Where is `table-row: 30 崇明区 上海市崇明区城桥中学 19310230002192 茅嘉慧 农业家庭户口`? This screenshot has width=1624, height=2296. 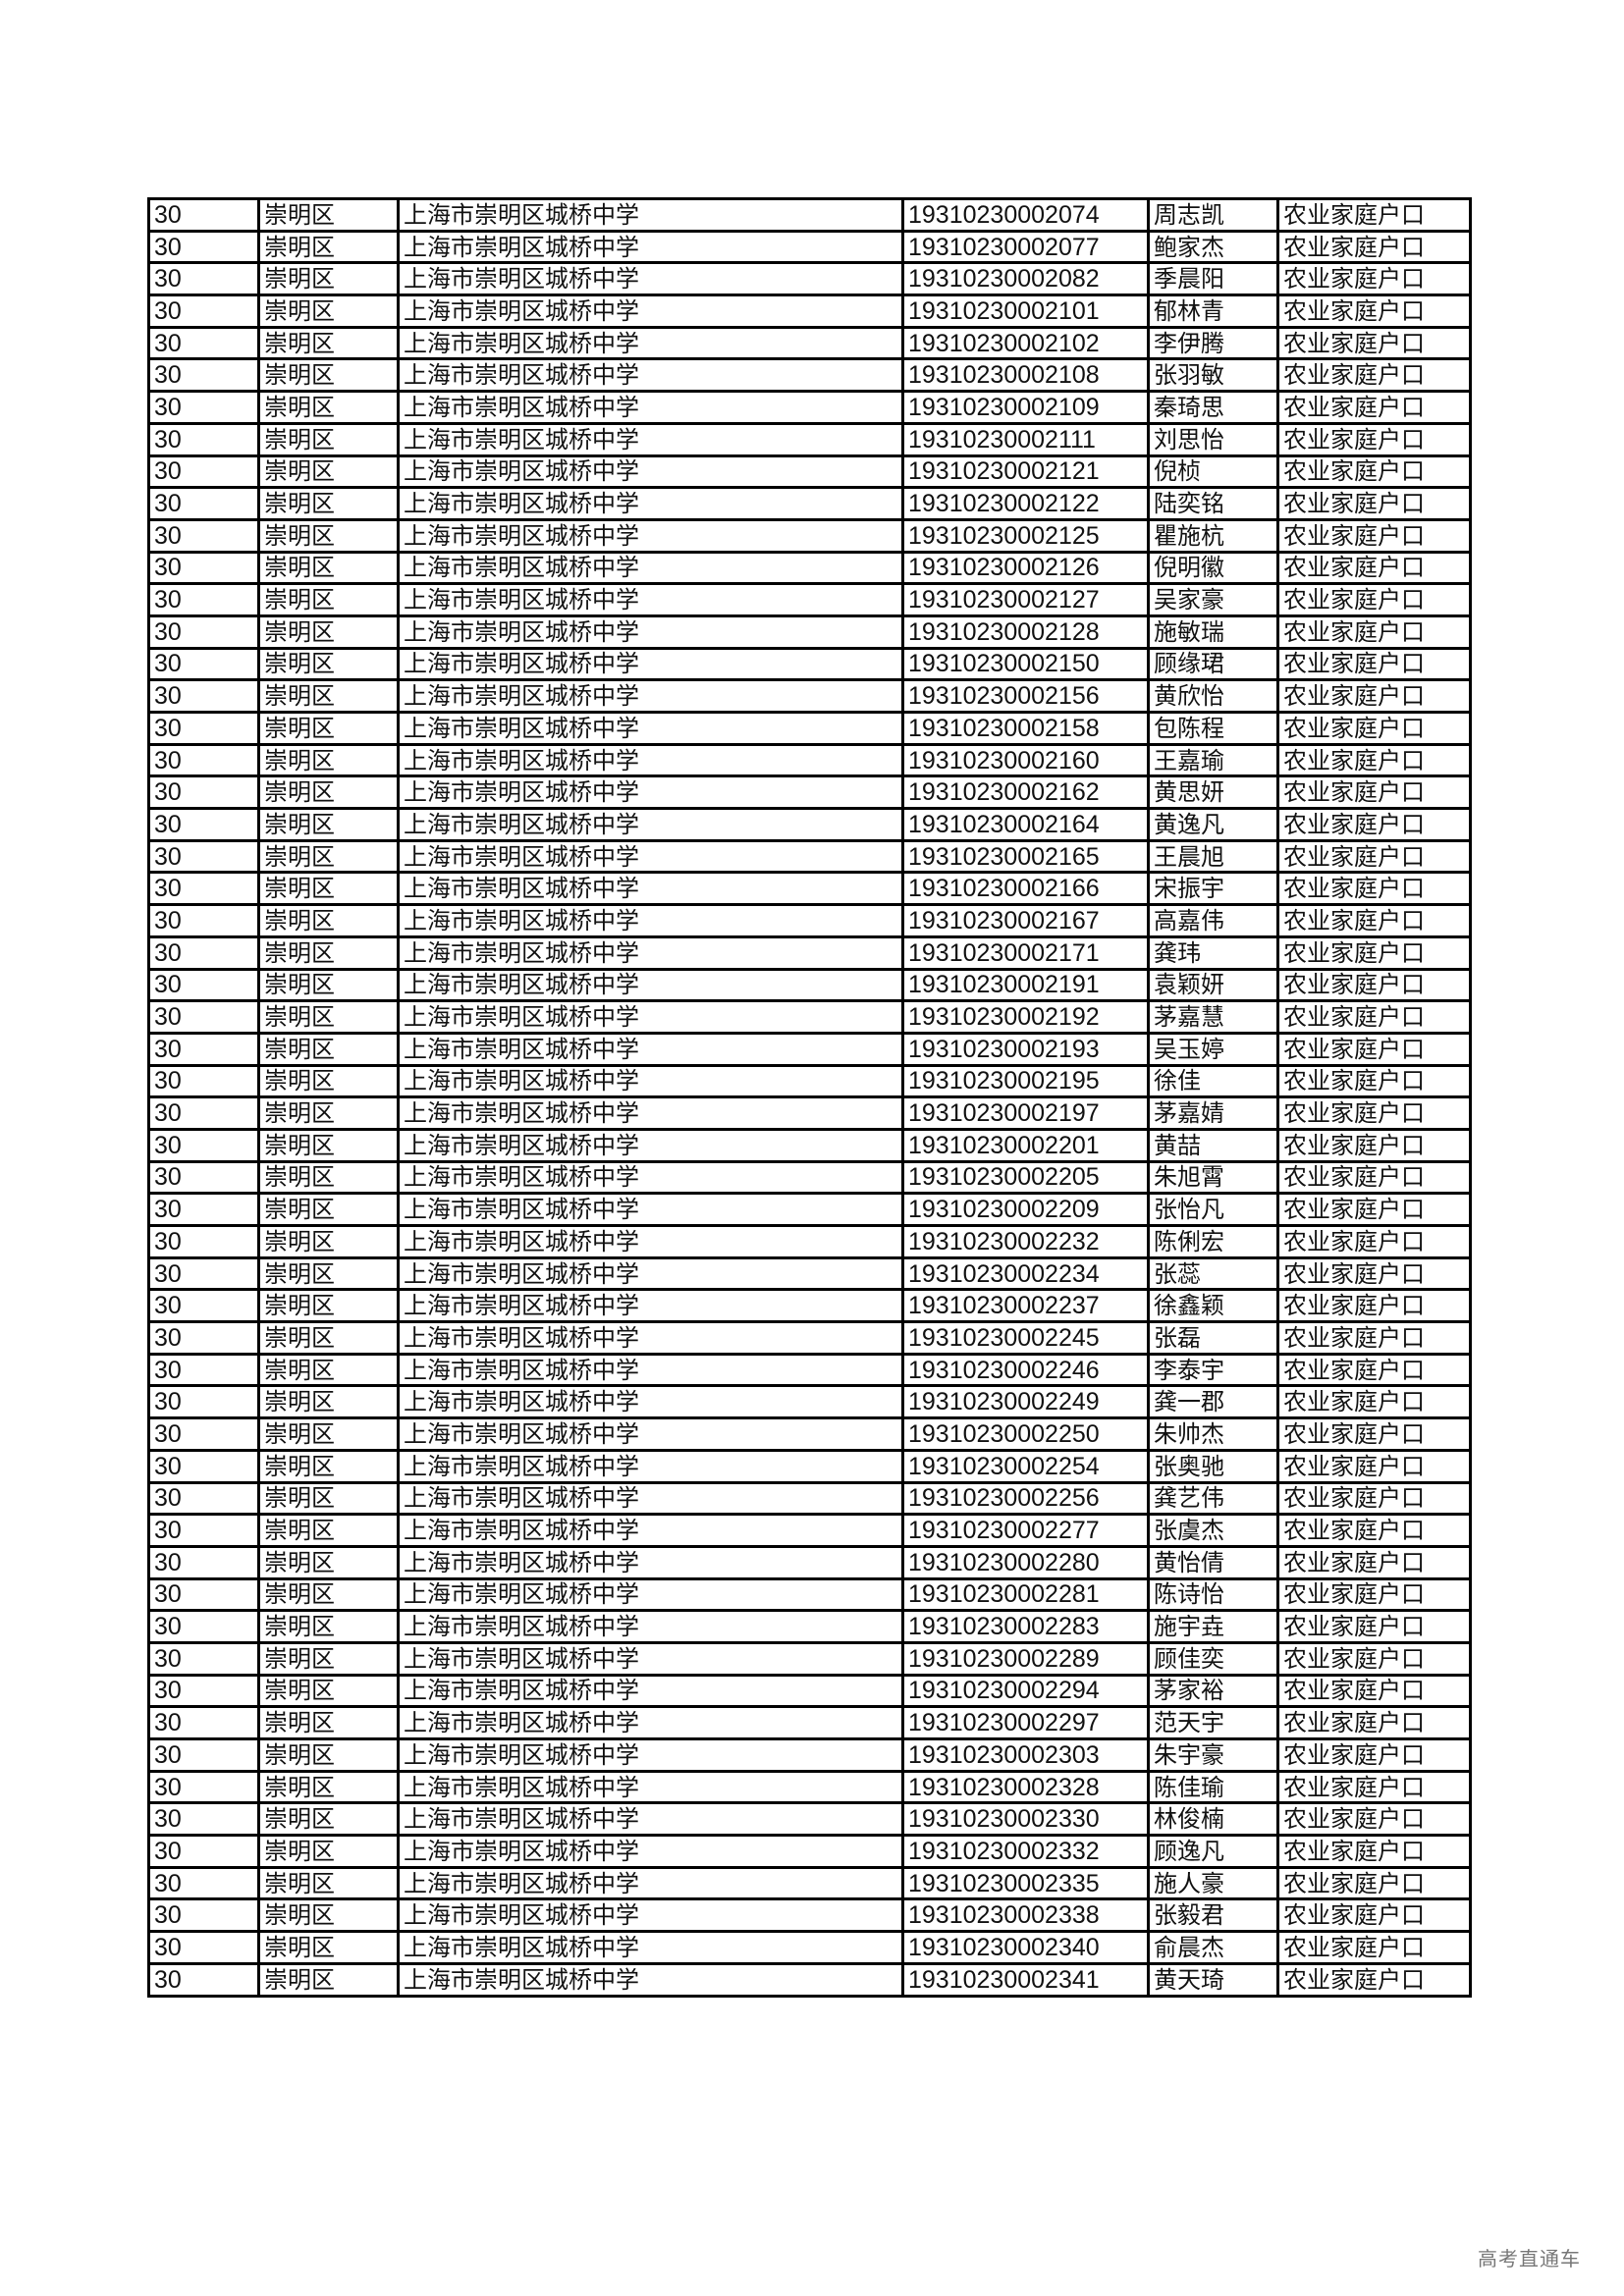 table-row: 30 崇明区 上海市崇明区城桥中学 19310230002192 茅嘉慧 农业家庭户口 is located at coordinates (809, 1017).